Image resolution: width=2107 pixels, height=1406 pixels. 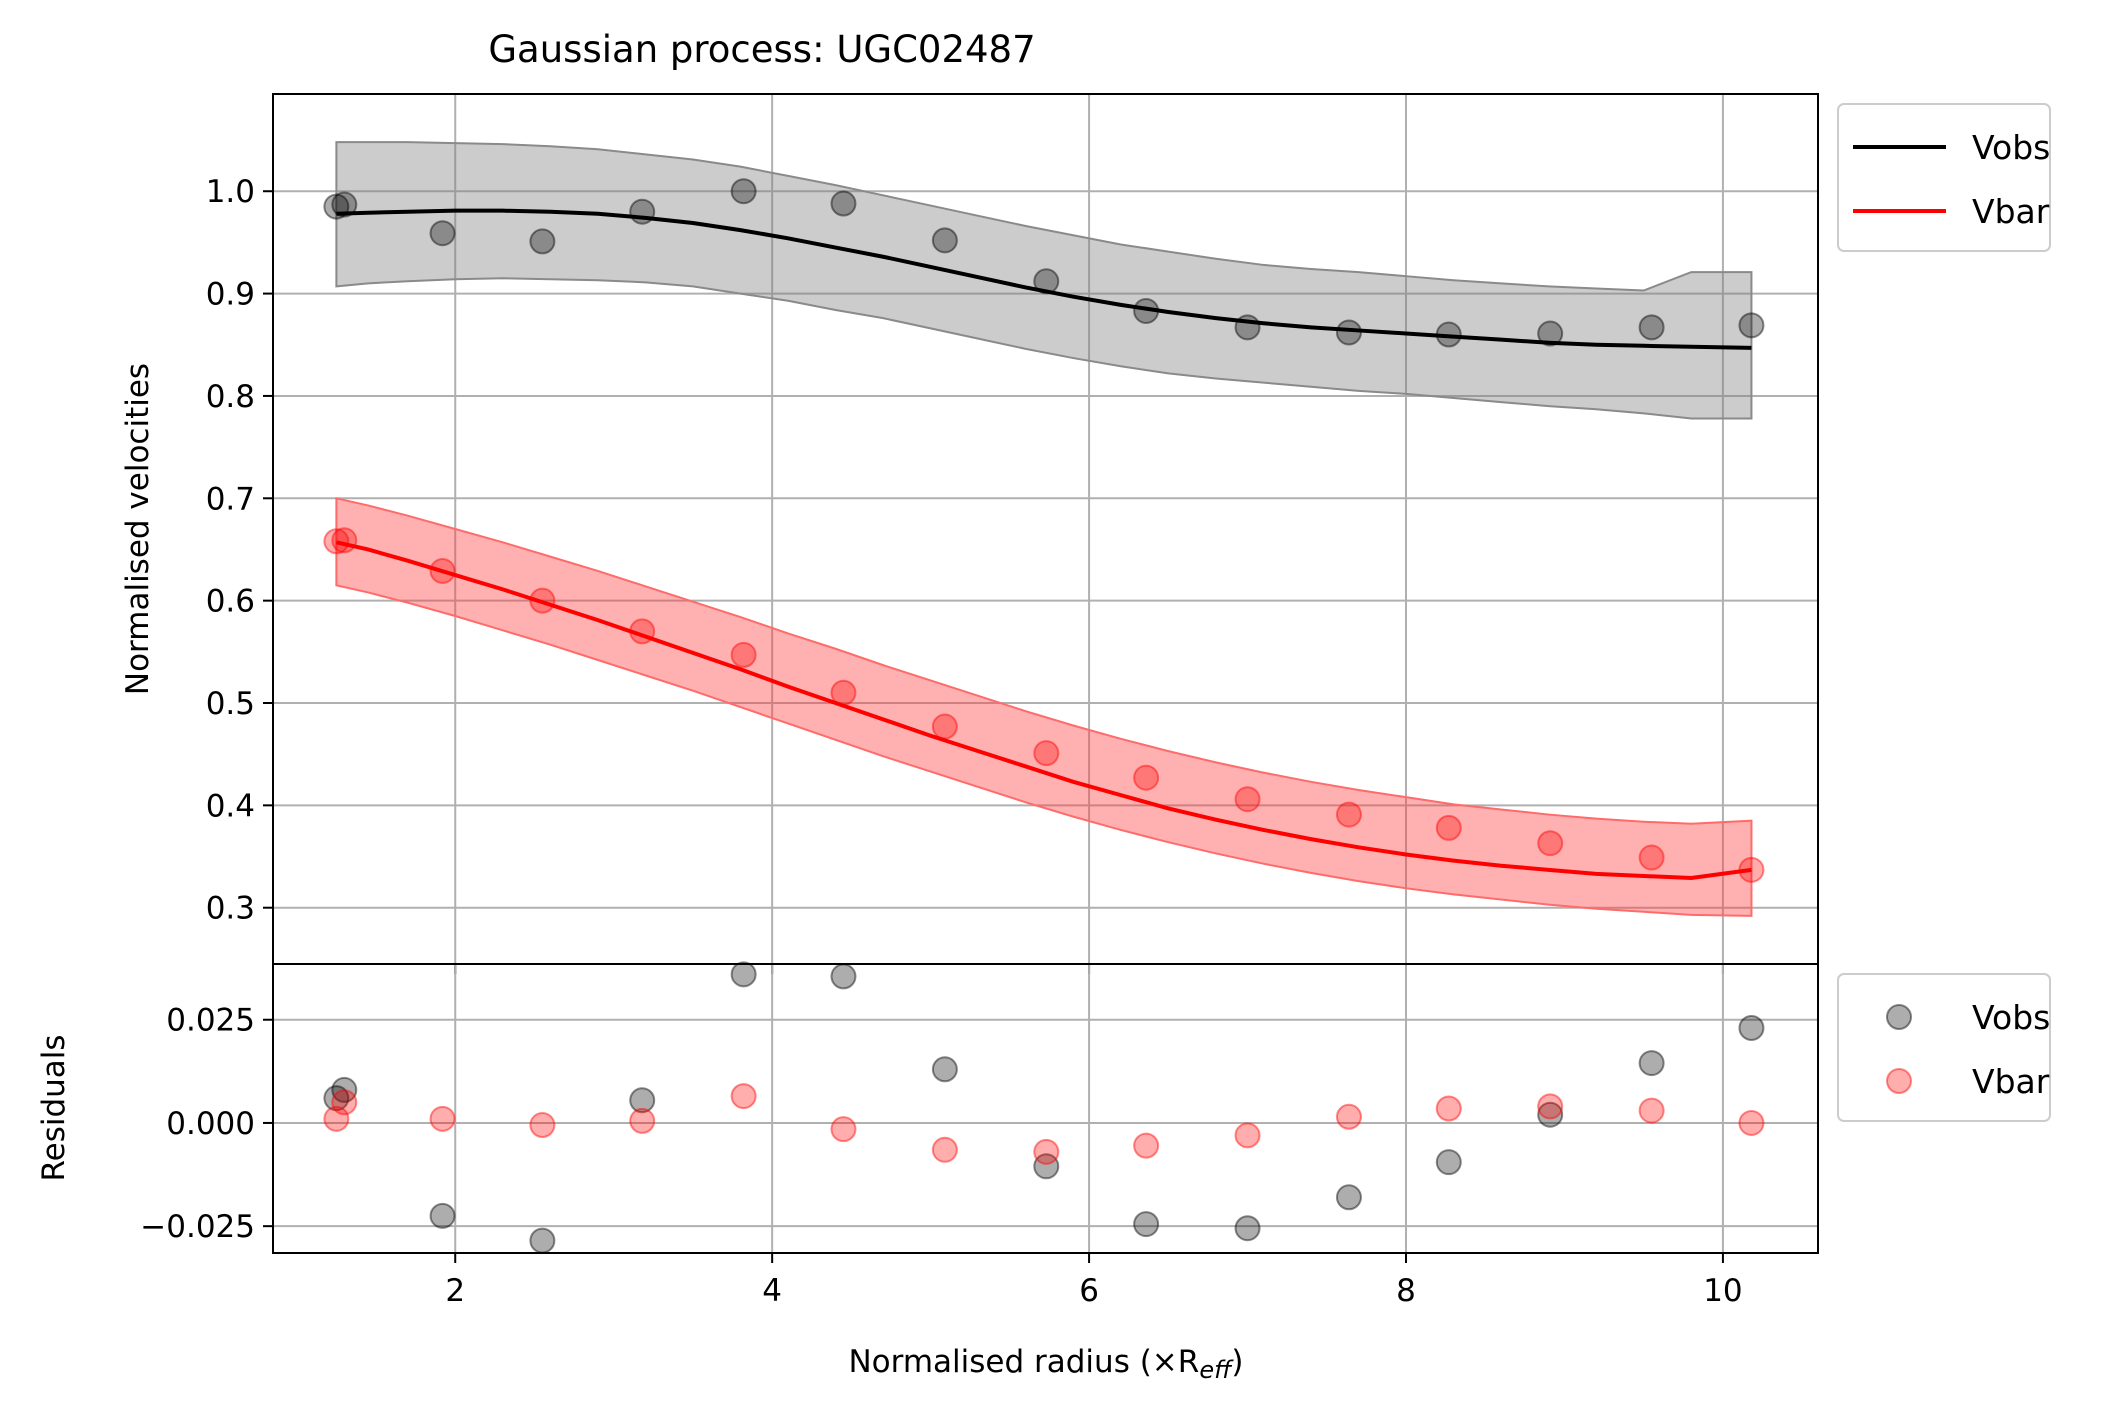 What do you see at coordinates (1406, 1291) in the screenshot?
I see `x-tick-label: 8` at bounding box center [1406, 1291].